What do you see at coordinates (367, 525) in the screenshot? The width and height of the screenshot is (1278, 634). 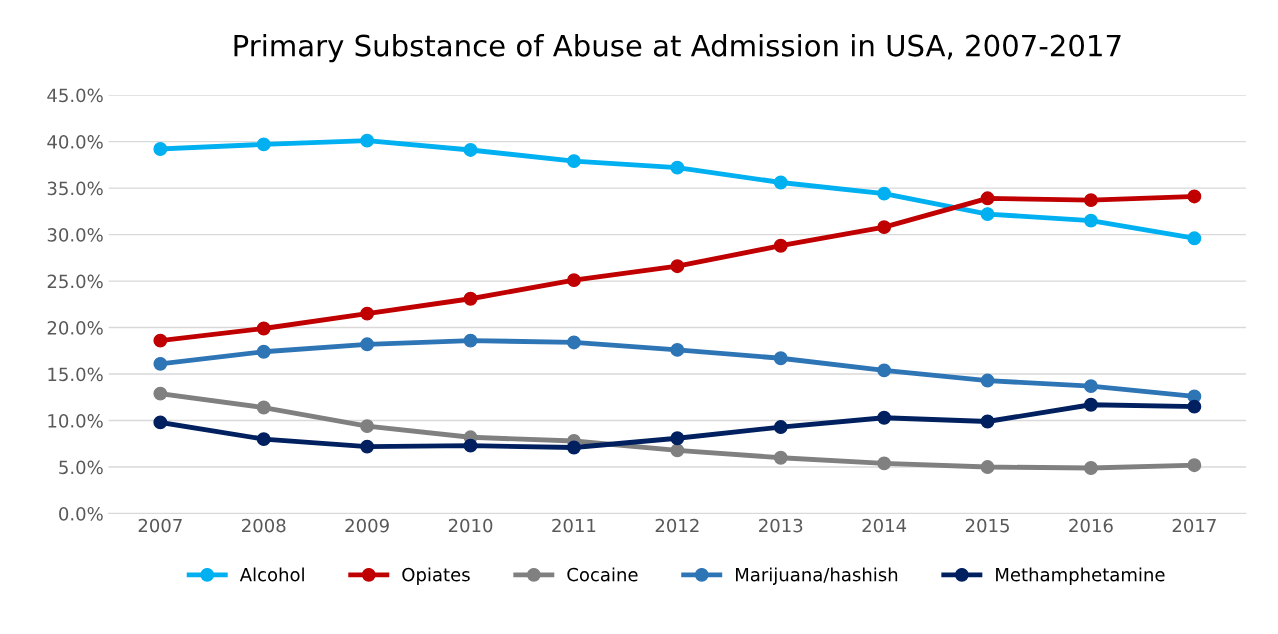 I see `x-tick-label: 2009` at bounding box center [367, 525].